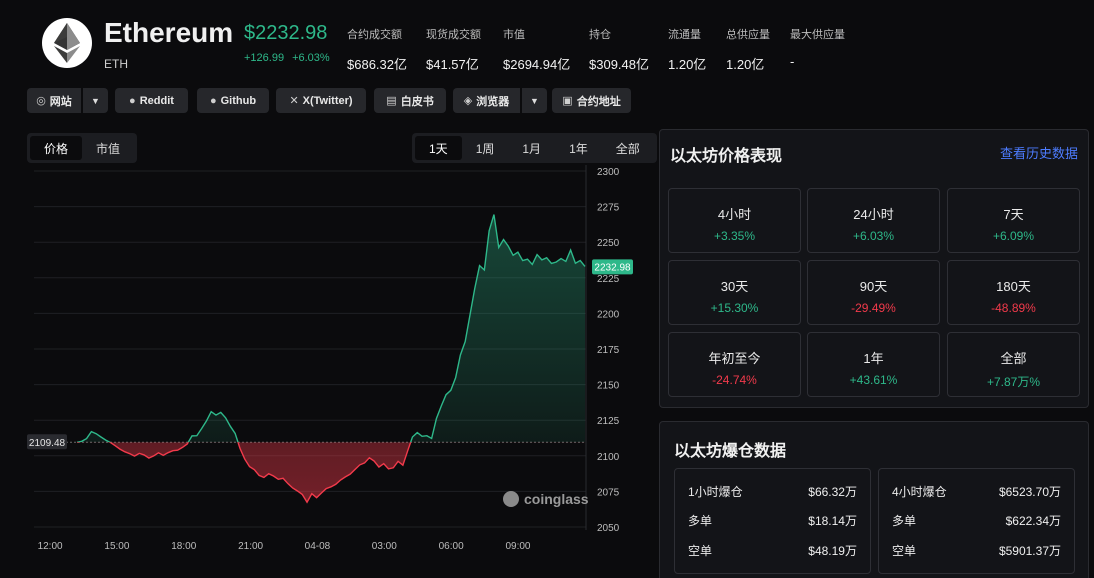 The image size is (1094, 578). I want to click on coin-price: $2232.98, so click(286, 33).